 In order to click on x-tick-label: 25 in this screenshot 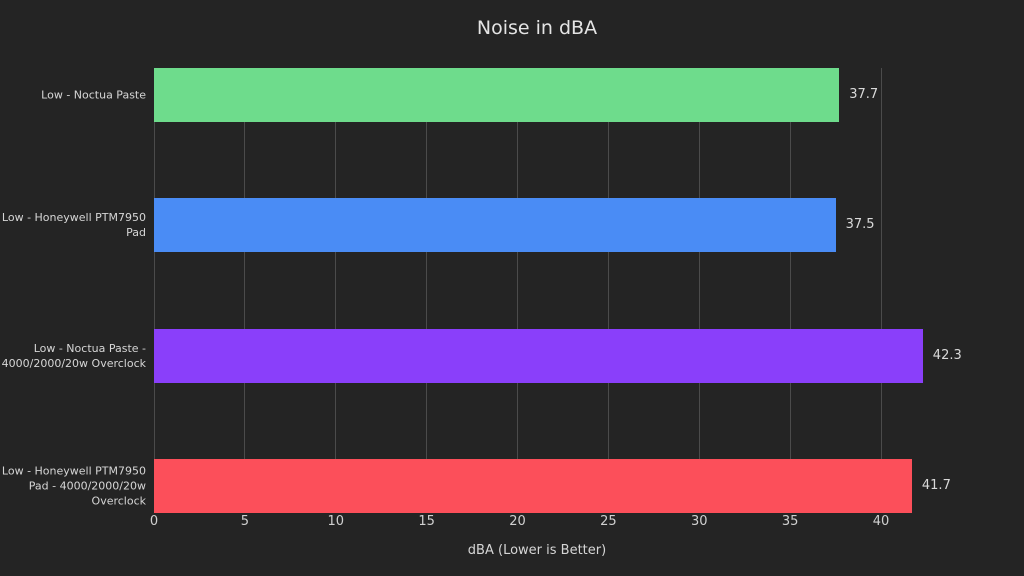, I will do `click(608, 521)`.